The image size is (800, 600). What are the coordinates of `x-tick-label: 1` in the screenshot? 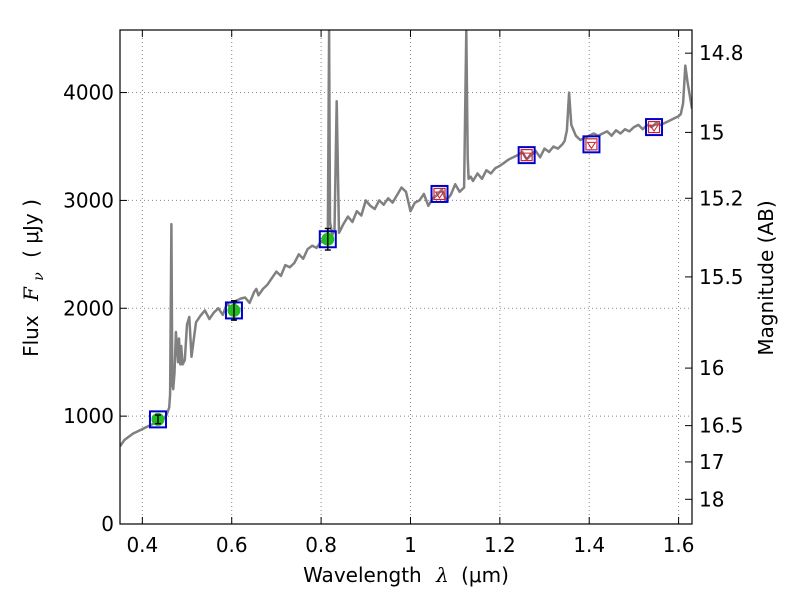 It's located at (410, 545).